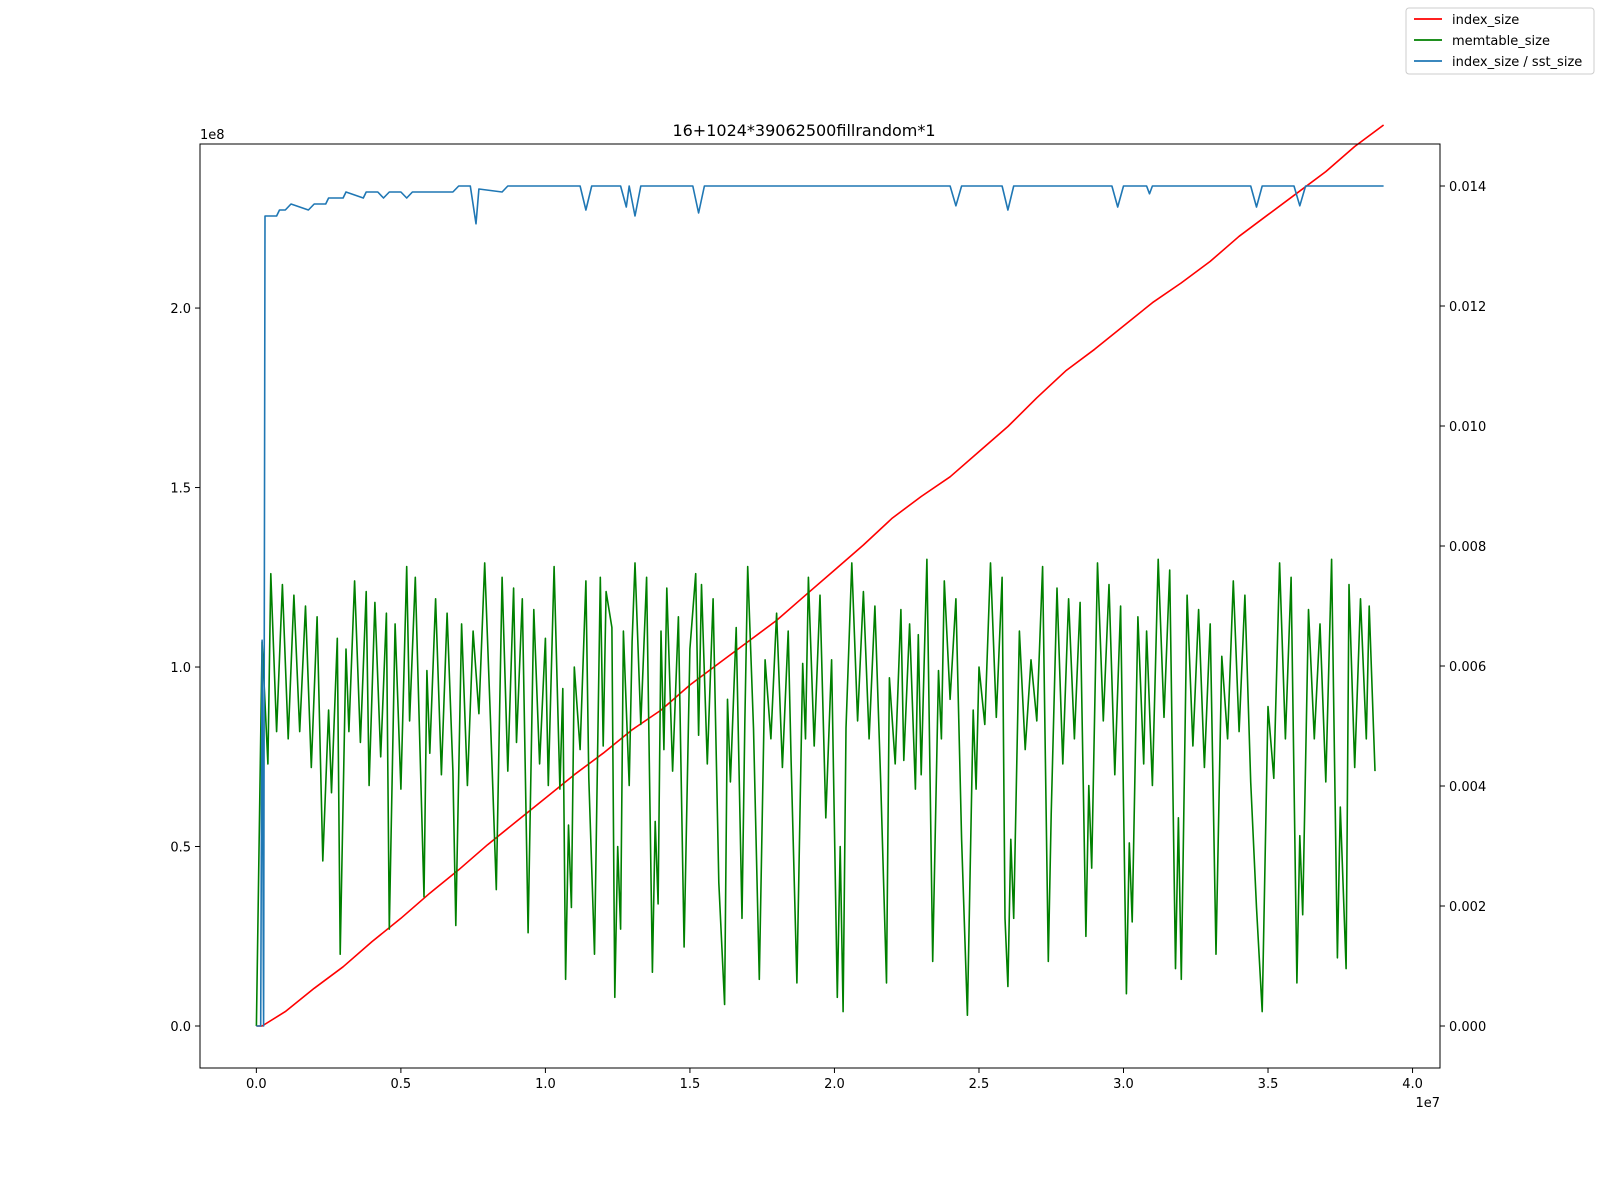 This screenshot has width=1600, height=1200. What do you see at coordinates (979, 1084) in the screenshot?
I see `x-tick-label: 2.5` at bounding box center [979, 1084].